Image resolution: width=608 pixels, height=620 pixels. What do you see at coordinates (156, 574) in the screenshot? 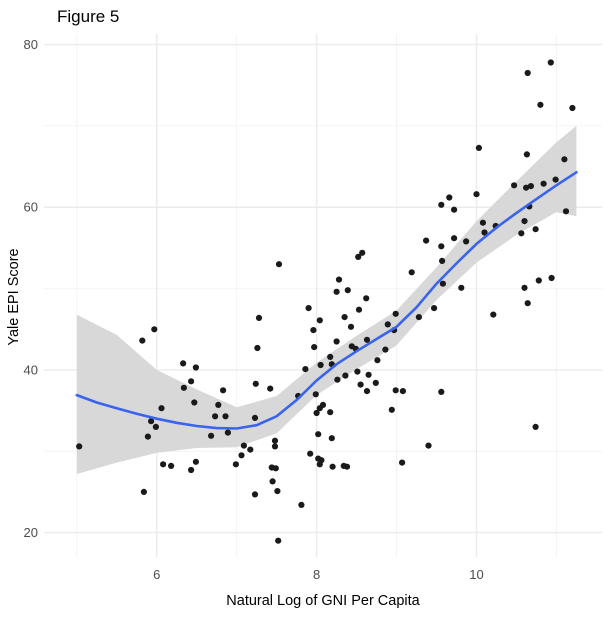
I see `x-tick-label: 6` at bounding box center [156, 574].